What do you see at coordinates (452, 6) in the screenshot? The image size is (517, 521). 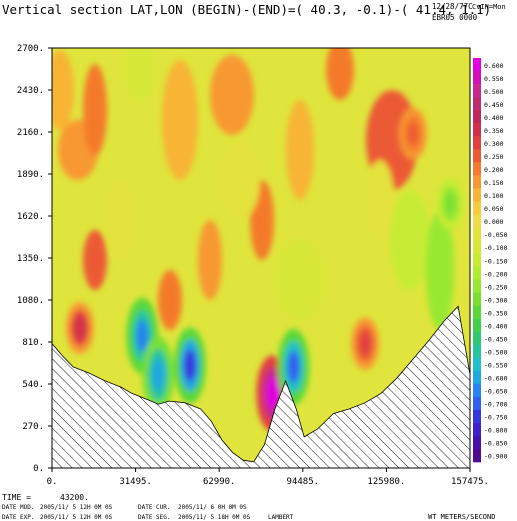 I see `date-code: 12/28/77C` at bounding box center [452, 6].